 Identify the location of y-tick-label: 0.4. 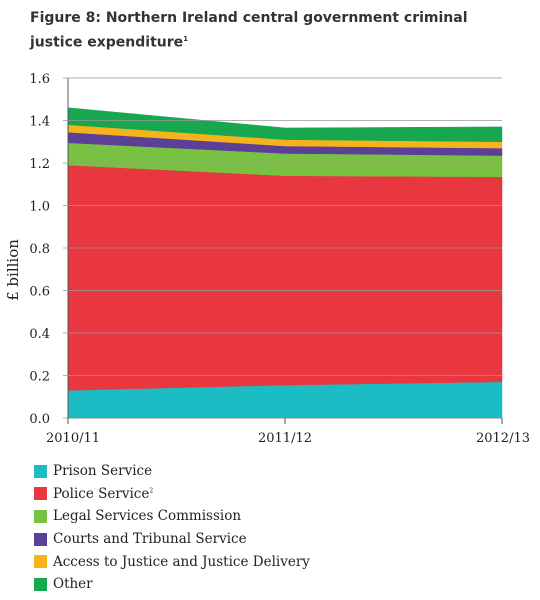
(39, 334).